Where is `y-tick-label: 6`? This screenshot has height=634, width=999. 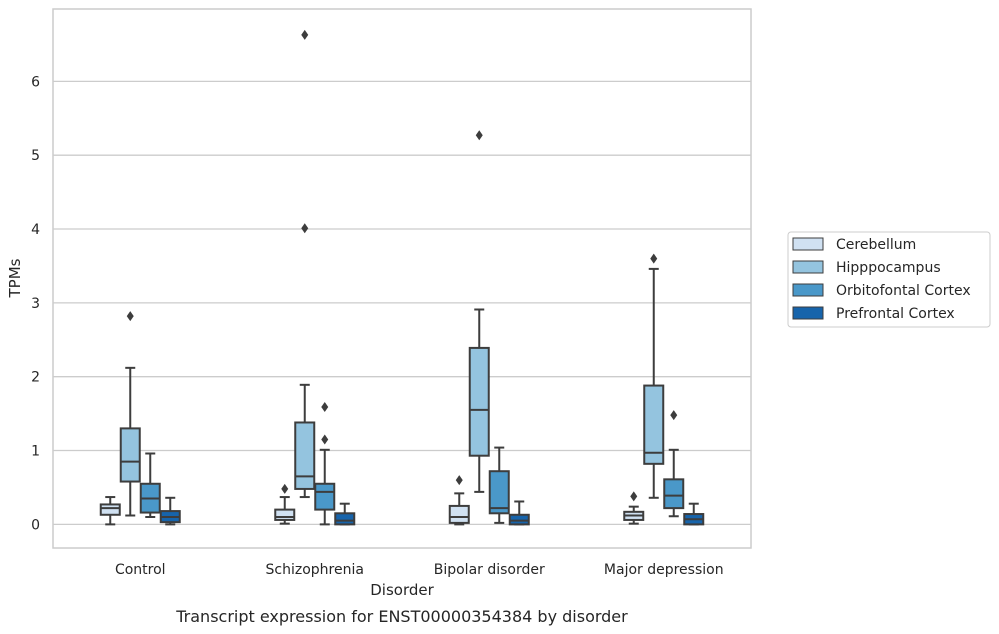
y-tick-label: 6 is located at coordinates (35, 82).